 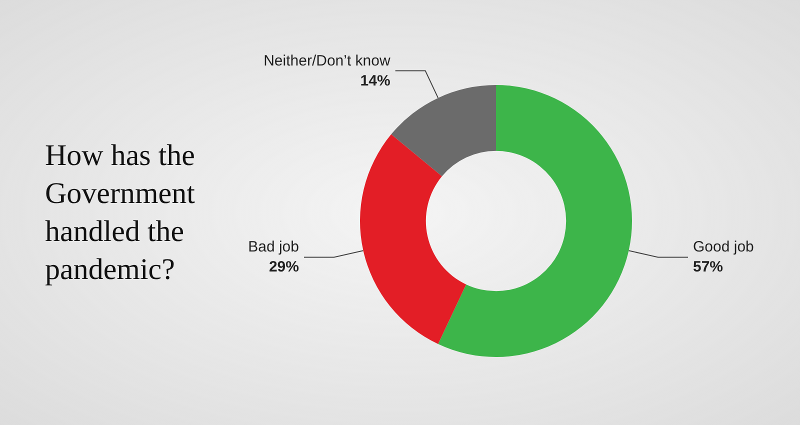 What do you see at coordinates (375, 81) in the screenshot?
I see `data-label: 14%` at bounding box center [375, 81].